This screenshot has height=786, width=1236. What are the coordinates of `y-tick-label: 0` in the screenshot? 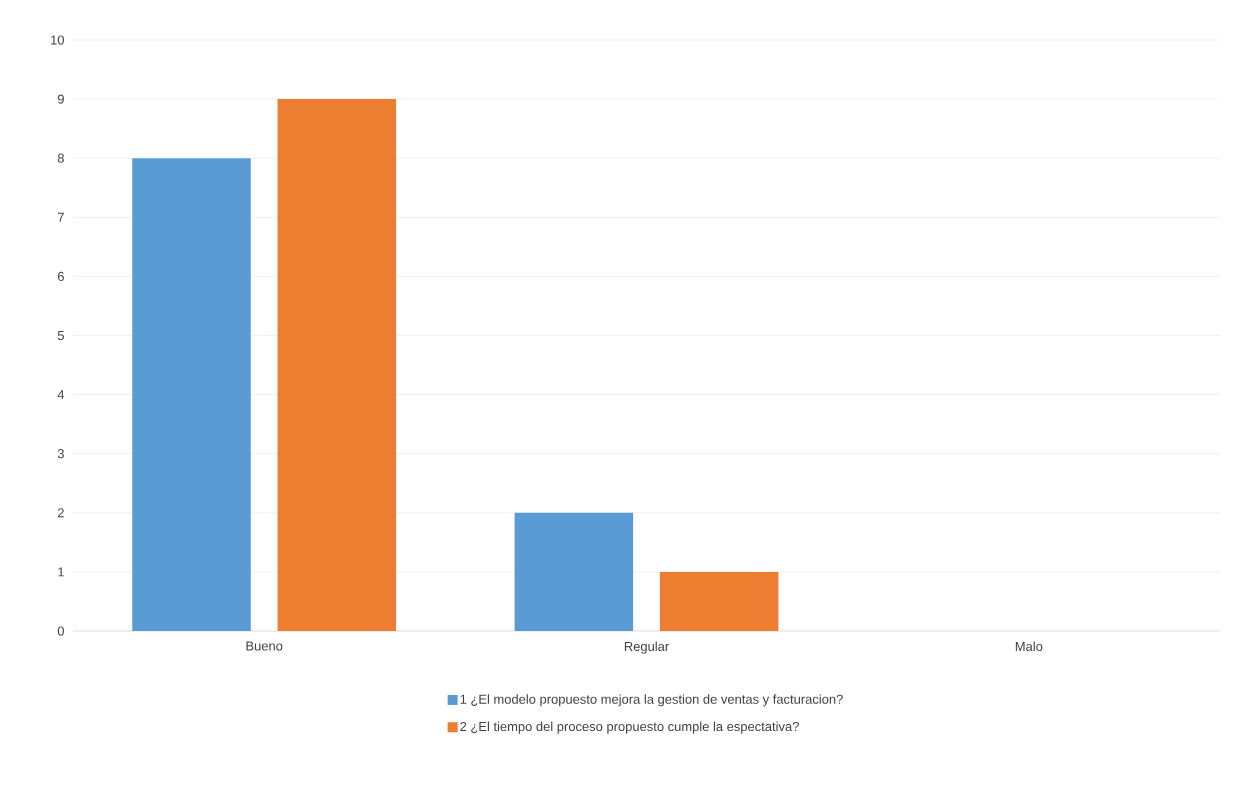 It's located at (60, 631).